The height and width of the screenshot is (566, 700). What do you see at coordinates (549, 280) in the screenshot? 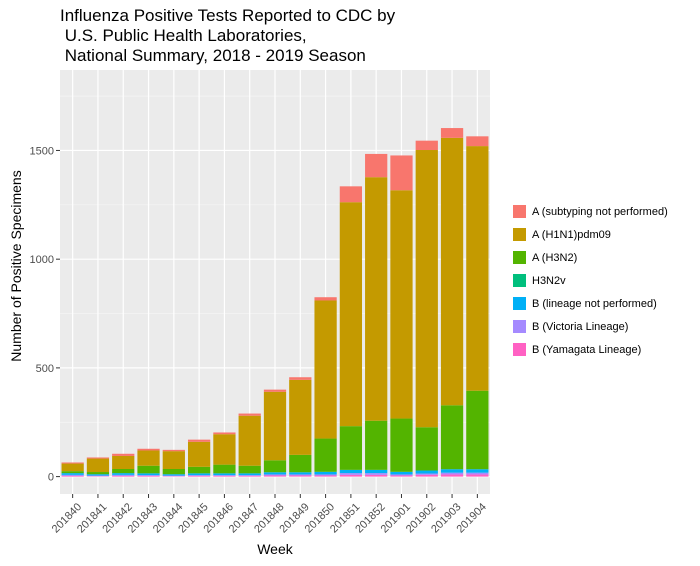
I see `legend-label: H3N2v` at bounding box center [549, 280].